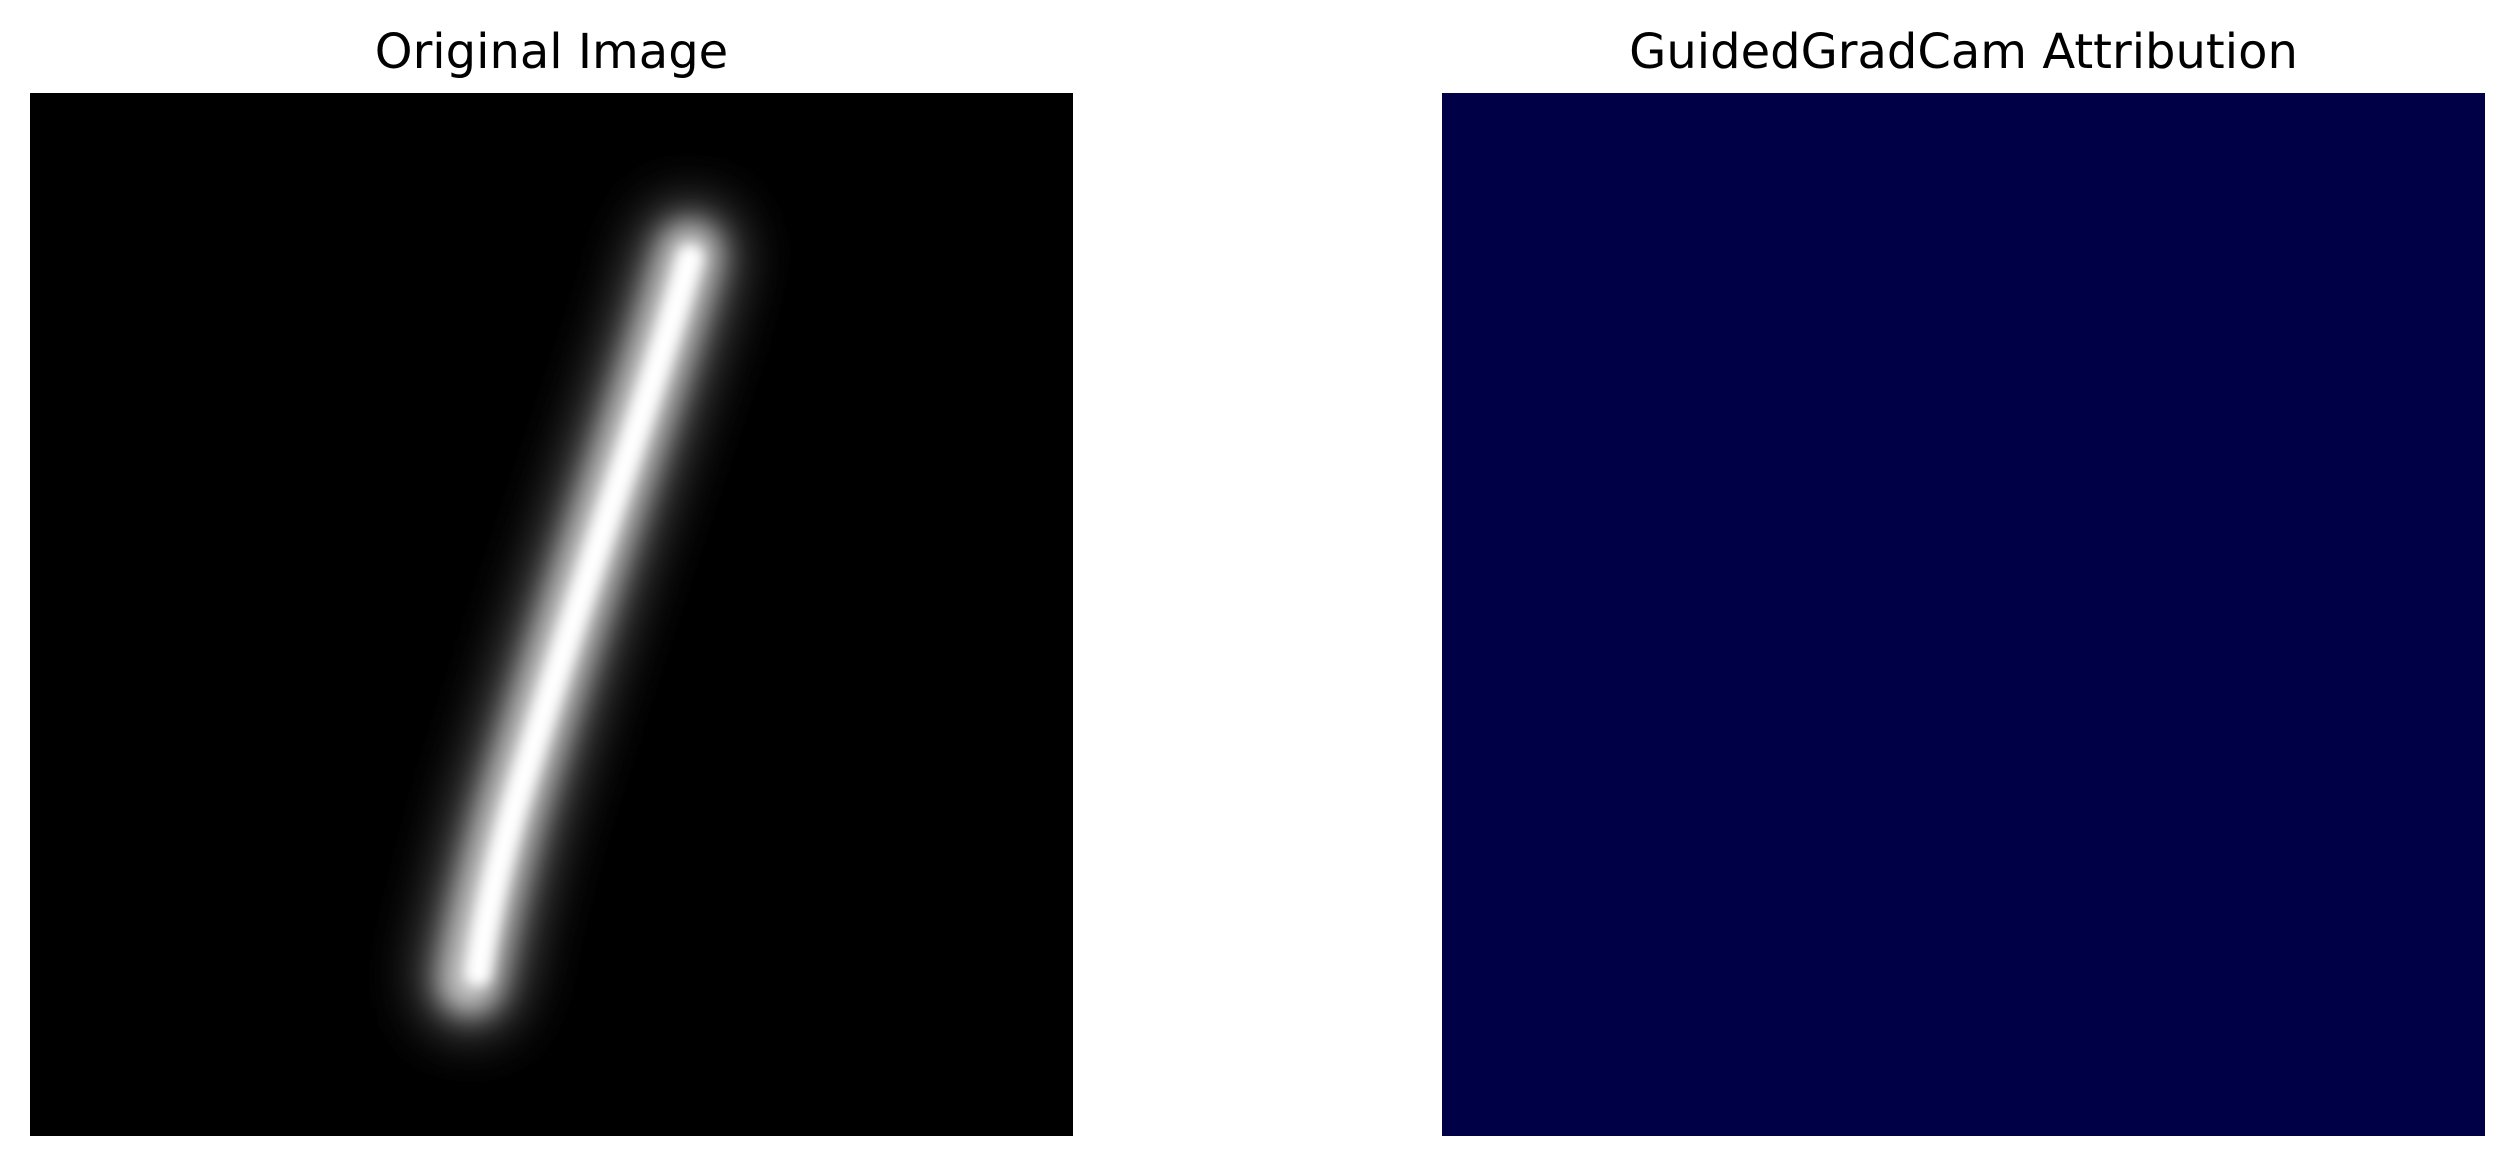  What do you see at coordinates (551, 52) in the screenshot?
I see `original-image-title: Original Image` at bounding box center [551, 52].